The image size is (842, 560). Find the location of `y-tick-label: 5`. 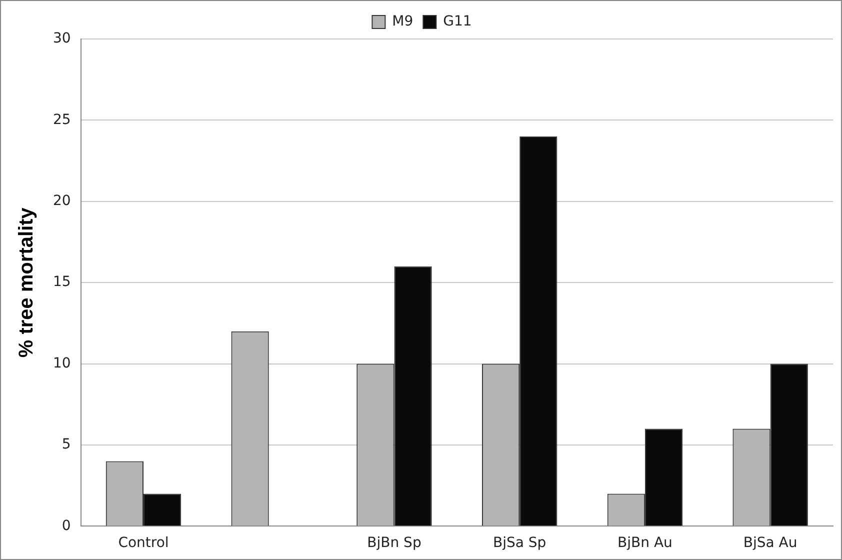

y-tick-label: 5 is located at coordinates (66, 444).